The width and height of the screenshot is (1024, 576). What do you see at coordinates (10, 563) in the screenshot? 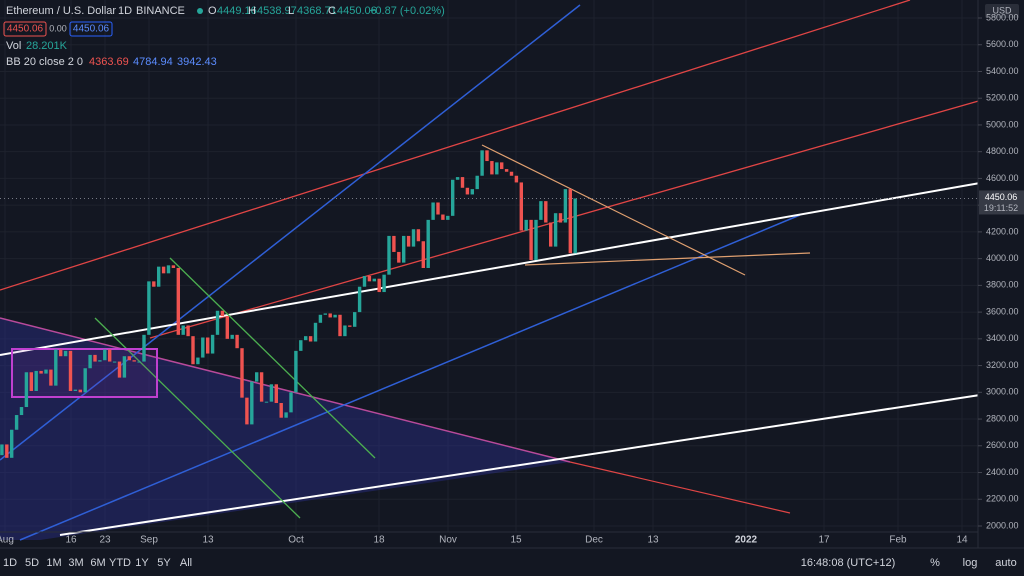
I see `range-button: 1D` at bounding box center [10, 563].